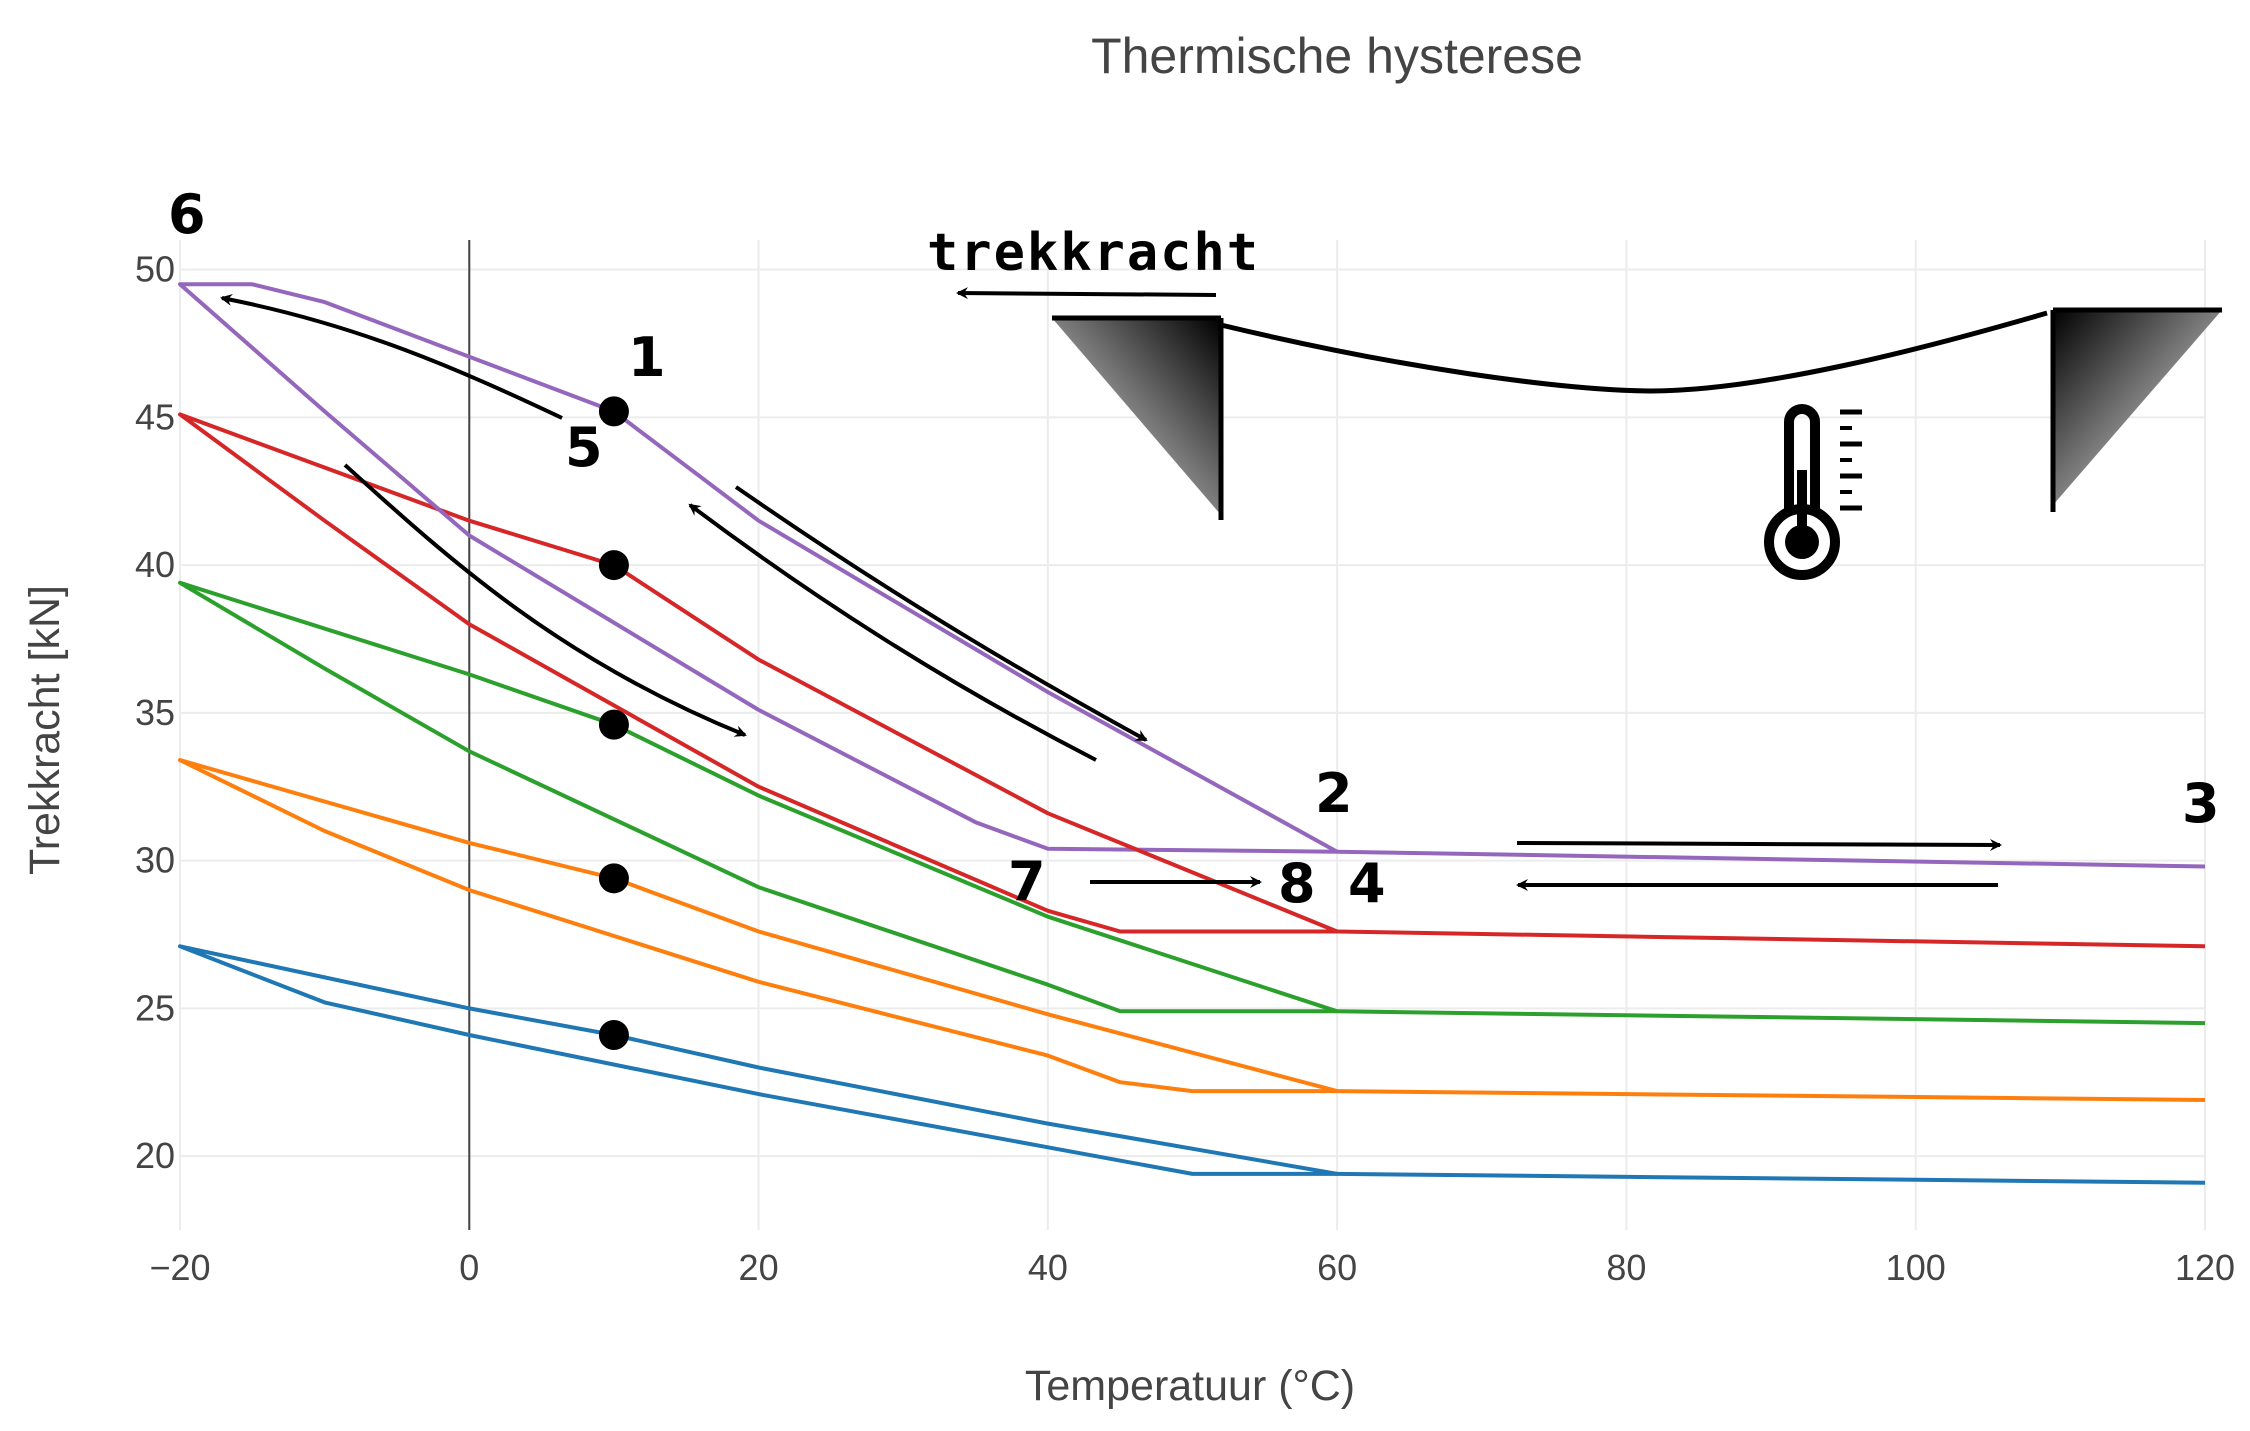 The width and height of the screenshot is (2250, 1431). What do you see at coordinates (1634, 352) in the screenshot?
I see `cable` at bounding box center [1634, 352].